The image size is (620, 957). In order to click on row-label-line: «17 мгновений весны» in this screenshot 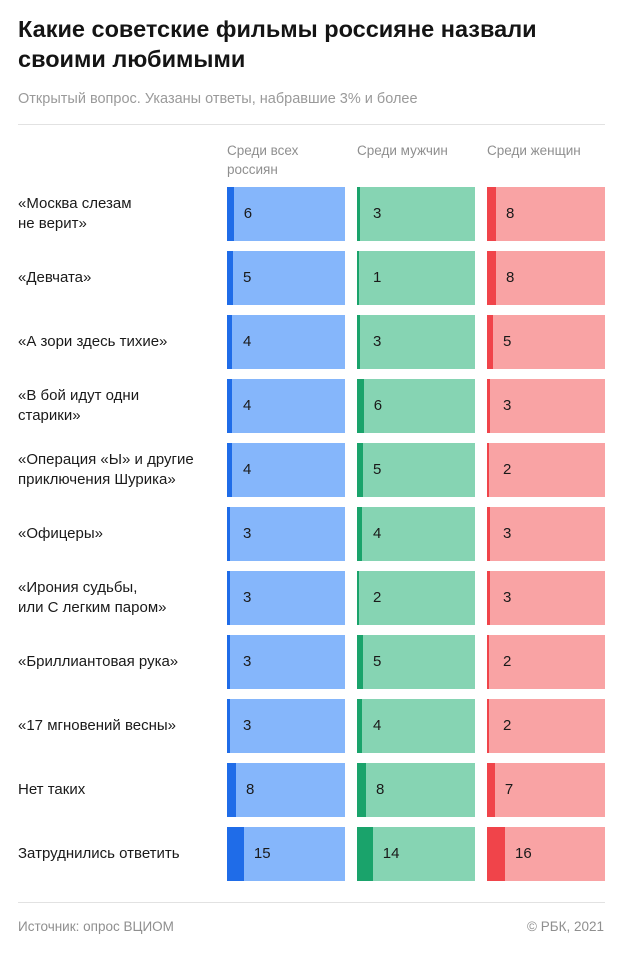, I will do `click(97, 725)`.